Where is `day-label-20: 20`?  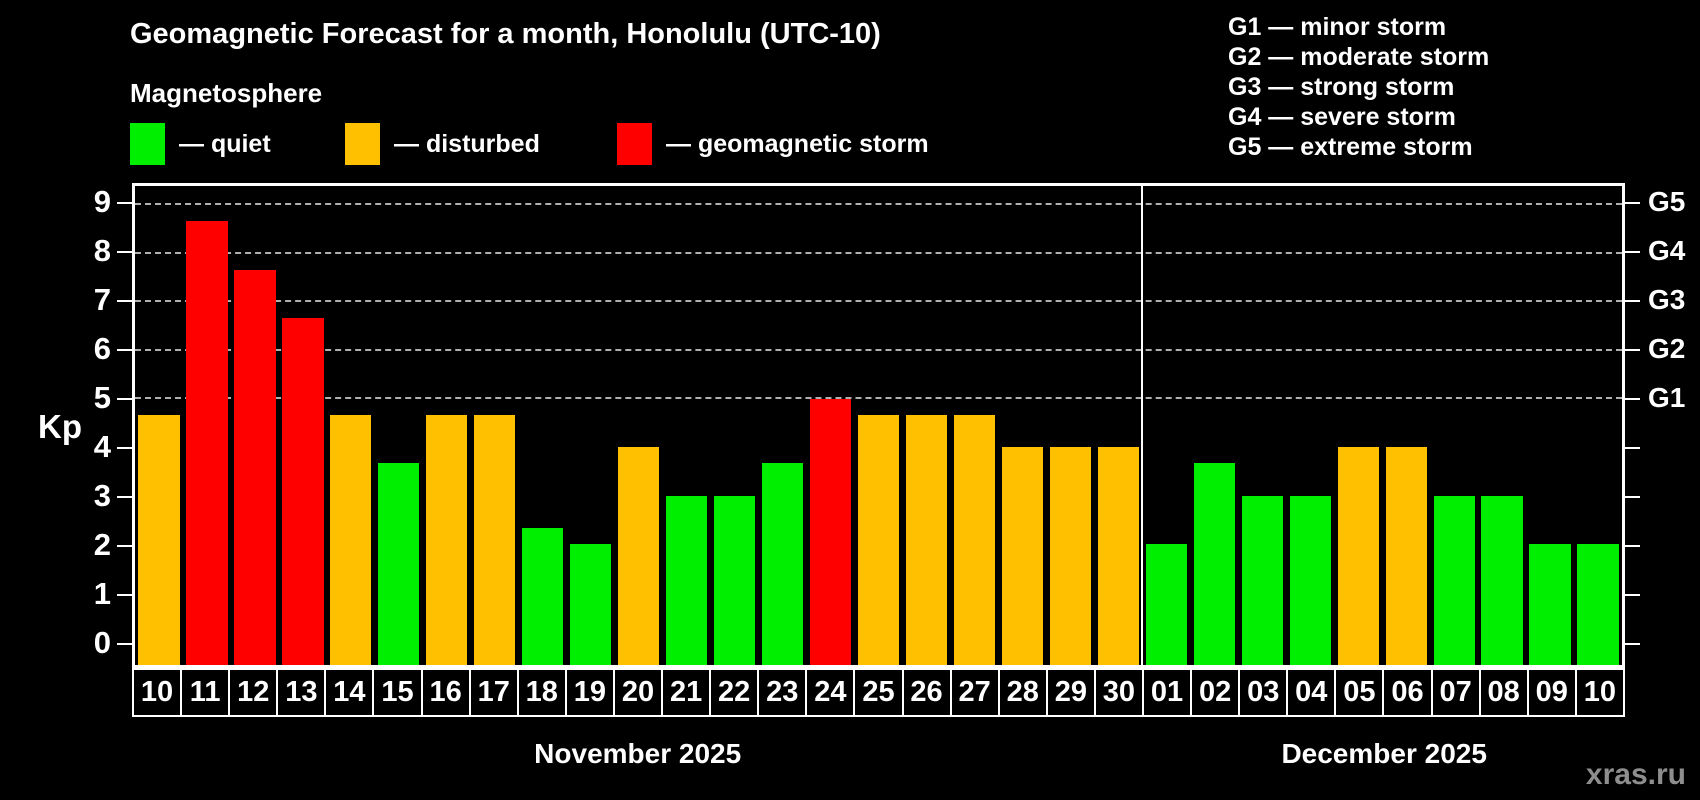 day-label-20: 20 is located at coordinates (638, 692).